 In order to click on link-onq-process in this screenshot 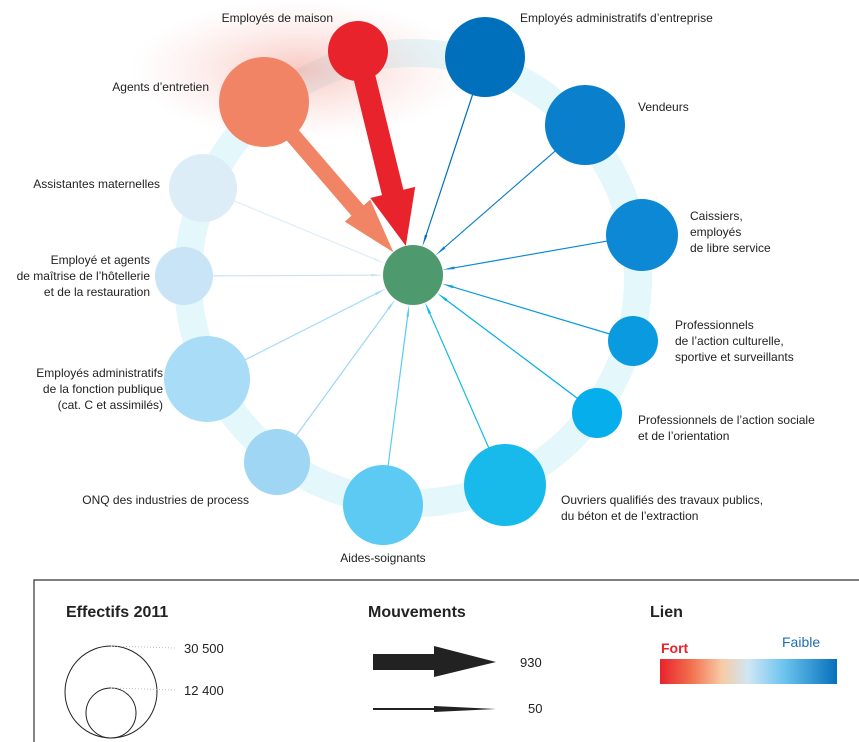, I will do `click(345, 368)`.